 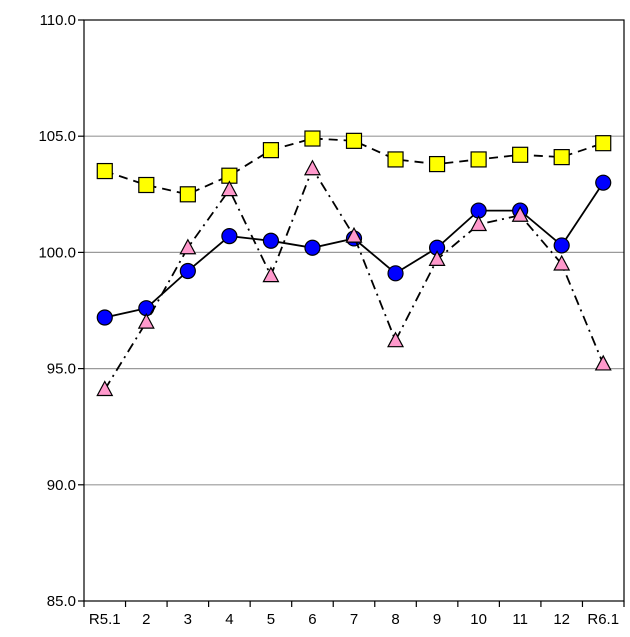 What do you see at coordinates (354, 166) in the screenshot?
I see `series-square` at bounding box center [354, 166].